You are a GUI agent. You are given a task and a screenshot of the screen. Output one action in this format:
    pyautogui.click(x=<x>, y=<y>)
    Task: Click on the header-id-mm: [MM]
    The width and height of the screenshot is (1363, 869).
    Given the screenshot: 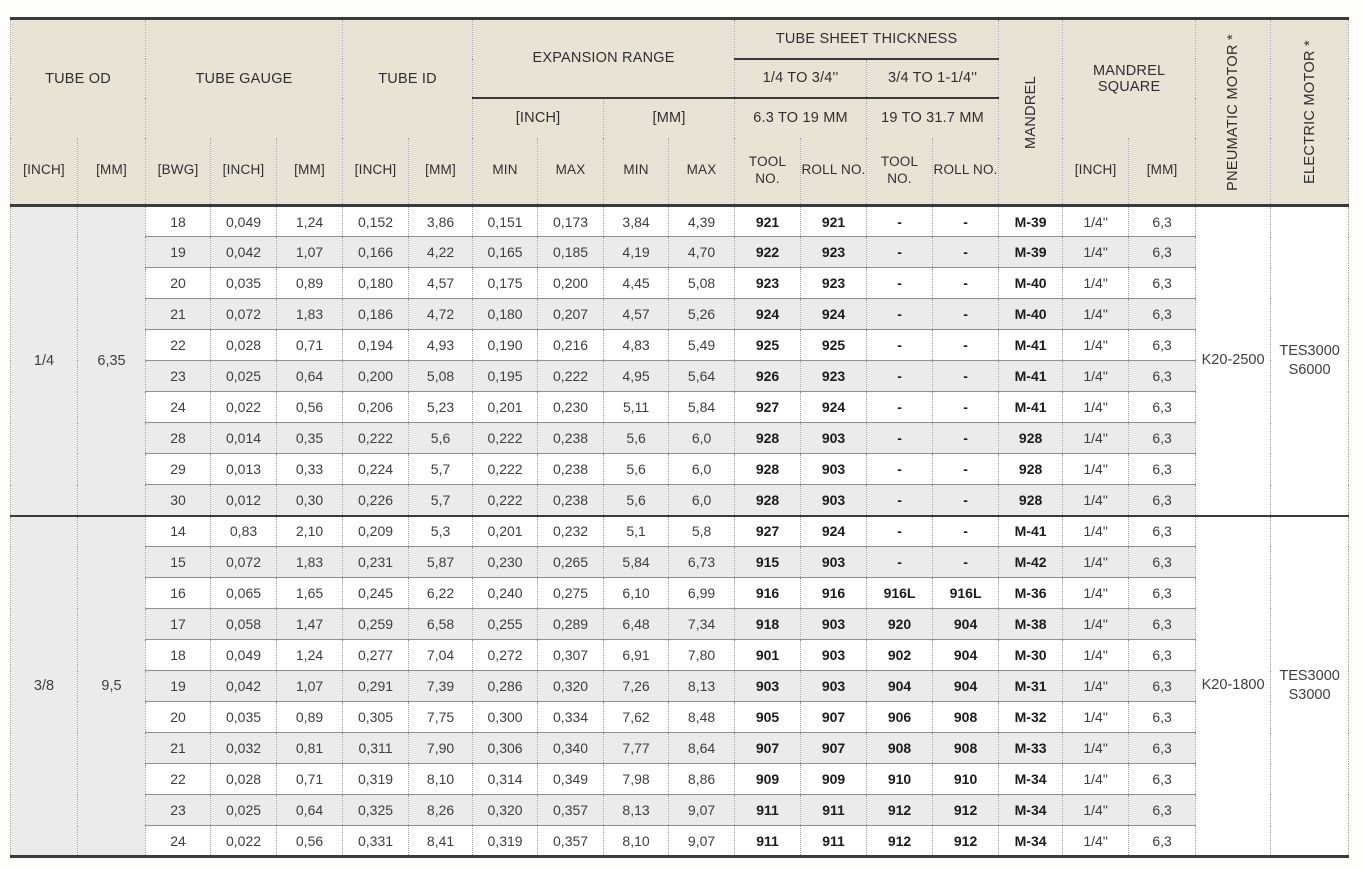 What is the action you would take?
    pyautogui.click(x=441, y=172)
    